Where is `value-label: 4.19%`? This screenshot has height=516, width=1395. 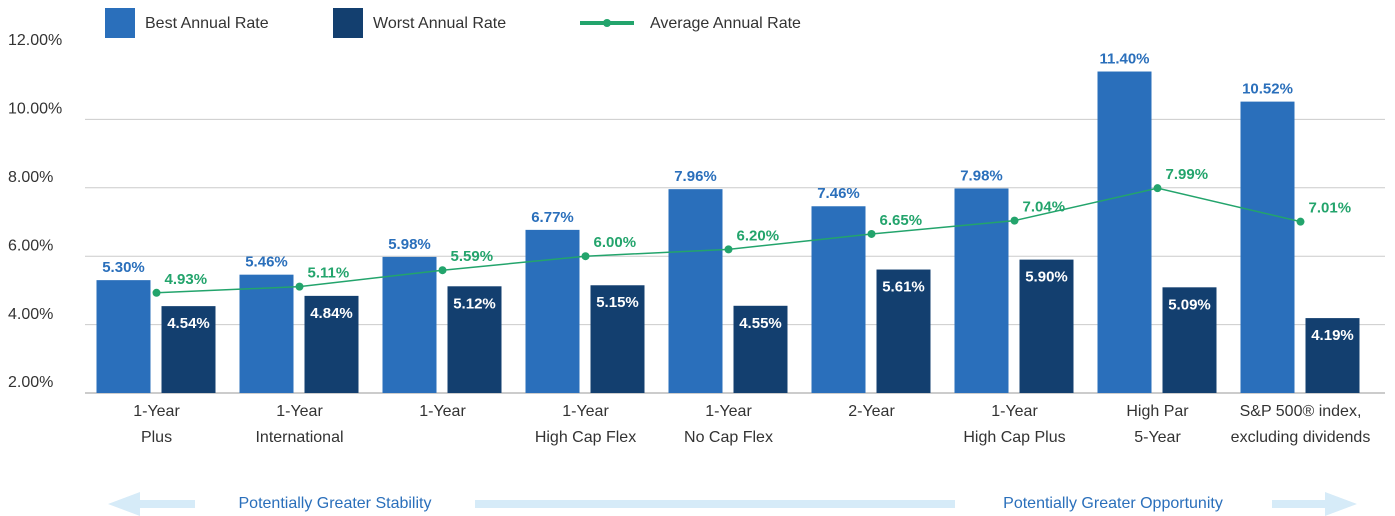 value-label: 4.19% is located at coordinates (1332, 335).